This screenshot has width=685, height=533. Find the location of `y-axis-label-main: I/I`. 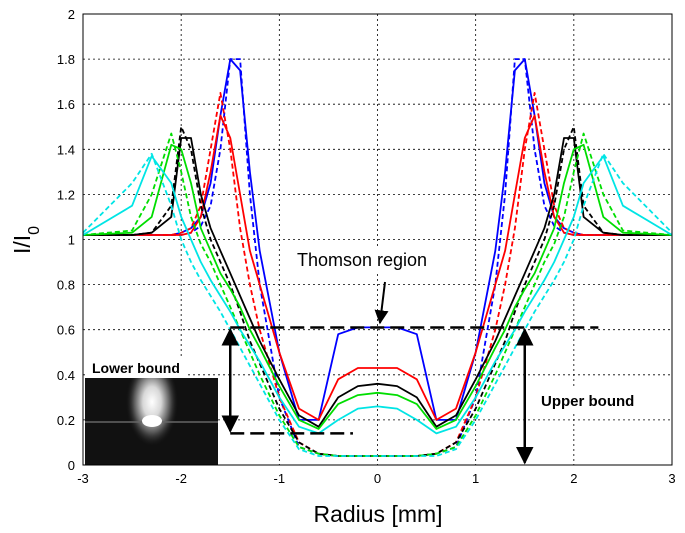

y-axis-label-main: I/I is located at coordinates (22, 244).